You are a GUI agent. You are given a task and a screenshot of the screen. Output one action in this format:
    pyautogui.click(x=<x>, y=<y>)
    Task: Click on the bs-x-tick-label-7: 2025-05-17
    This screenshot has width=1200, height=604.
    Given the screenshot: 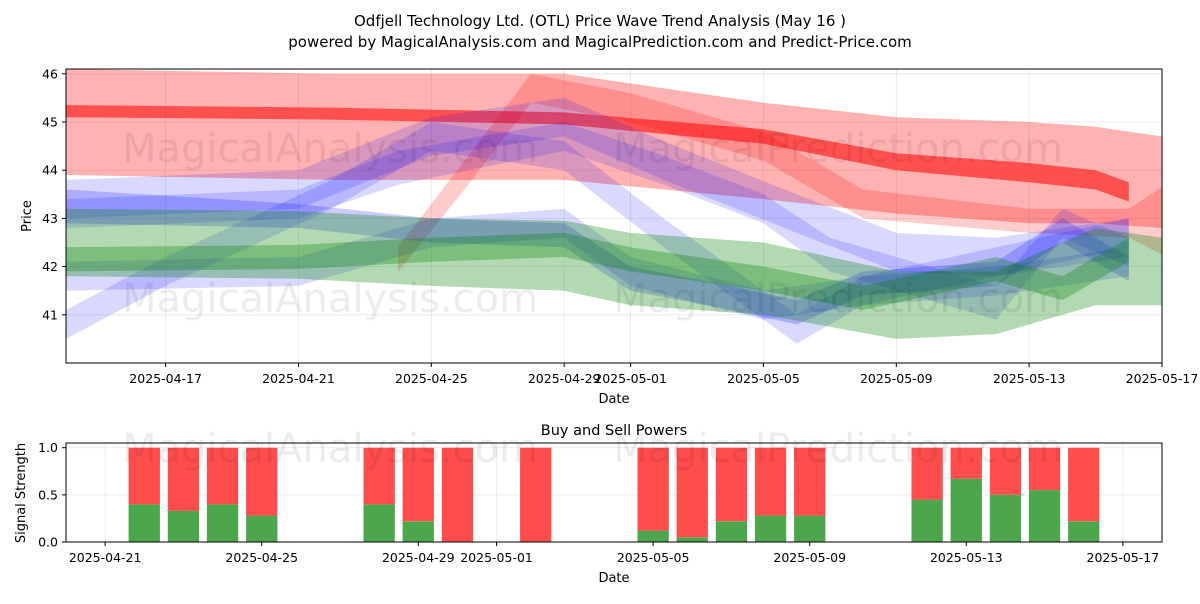 What is the action you would take?
    pyautogui.click(x=1123, y=557)
    